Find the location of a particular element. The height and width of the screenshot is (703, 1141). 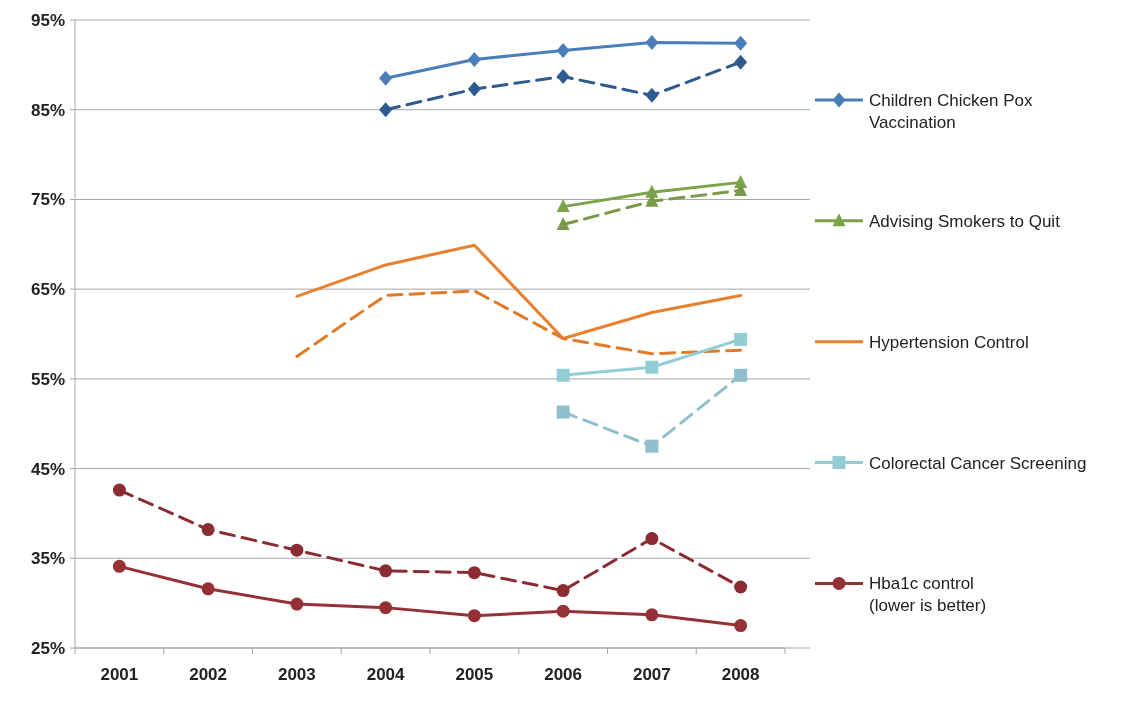

x-tick-label: 2007 is located at coordinates (651, 674).